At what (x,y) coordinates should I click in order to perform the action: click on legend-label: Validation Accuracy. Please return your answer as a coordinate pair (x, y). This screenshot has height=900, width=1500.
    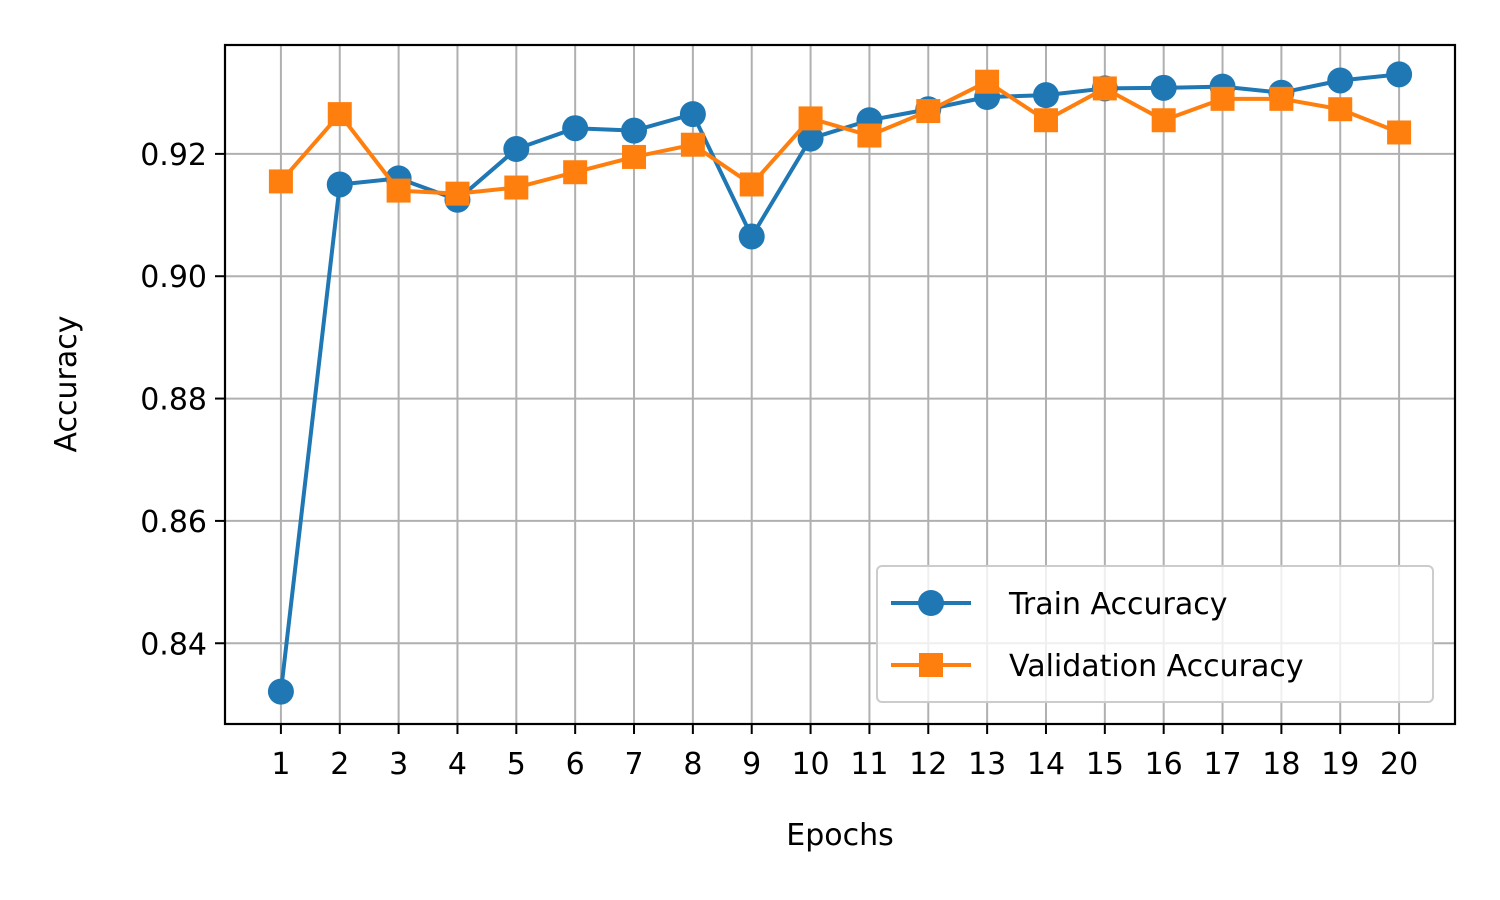
    Looking at the image, I should click on (1156, 666).